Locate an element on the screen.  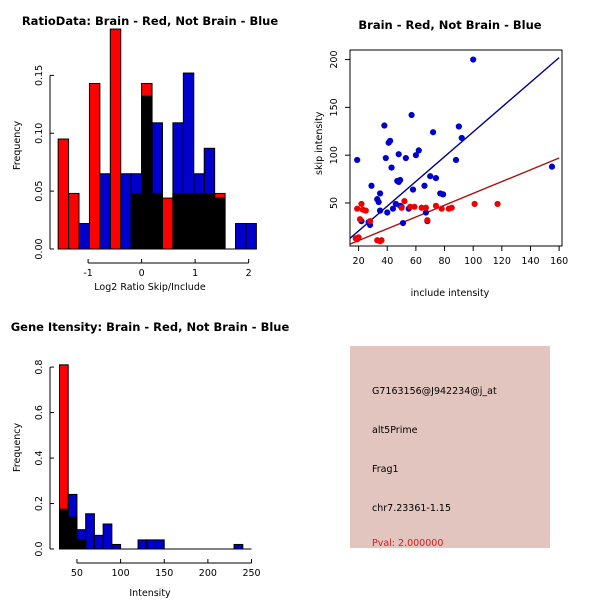
plot-box is located at coordinates (456, 148).